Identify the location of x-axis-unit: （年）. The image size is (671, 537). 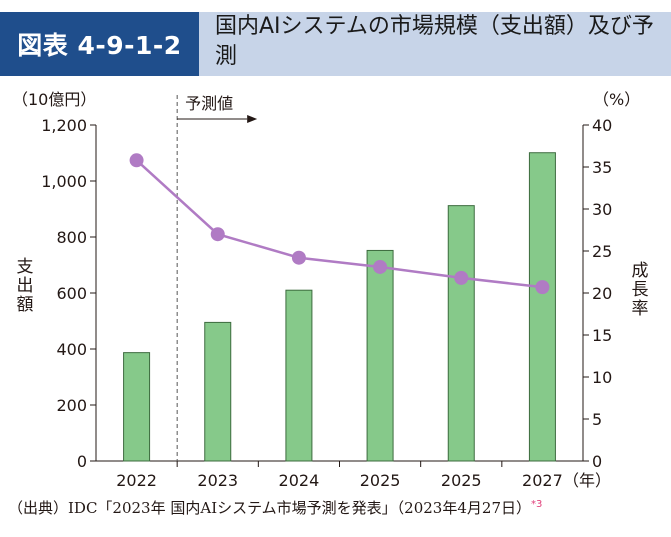
(587, 480).